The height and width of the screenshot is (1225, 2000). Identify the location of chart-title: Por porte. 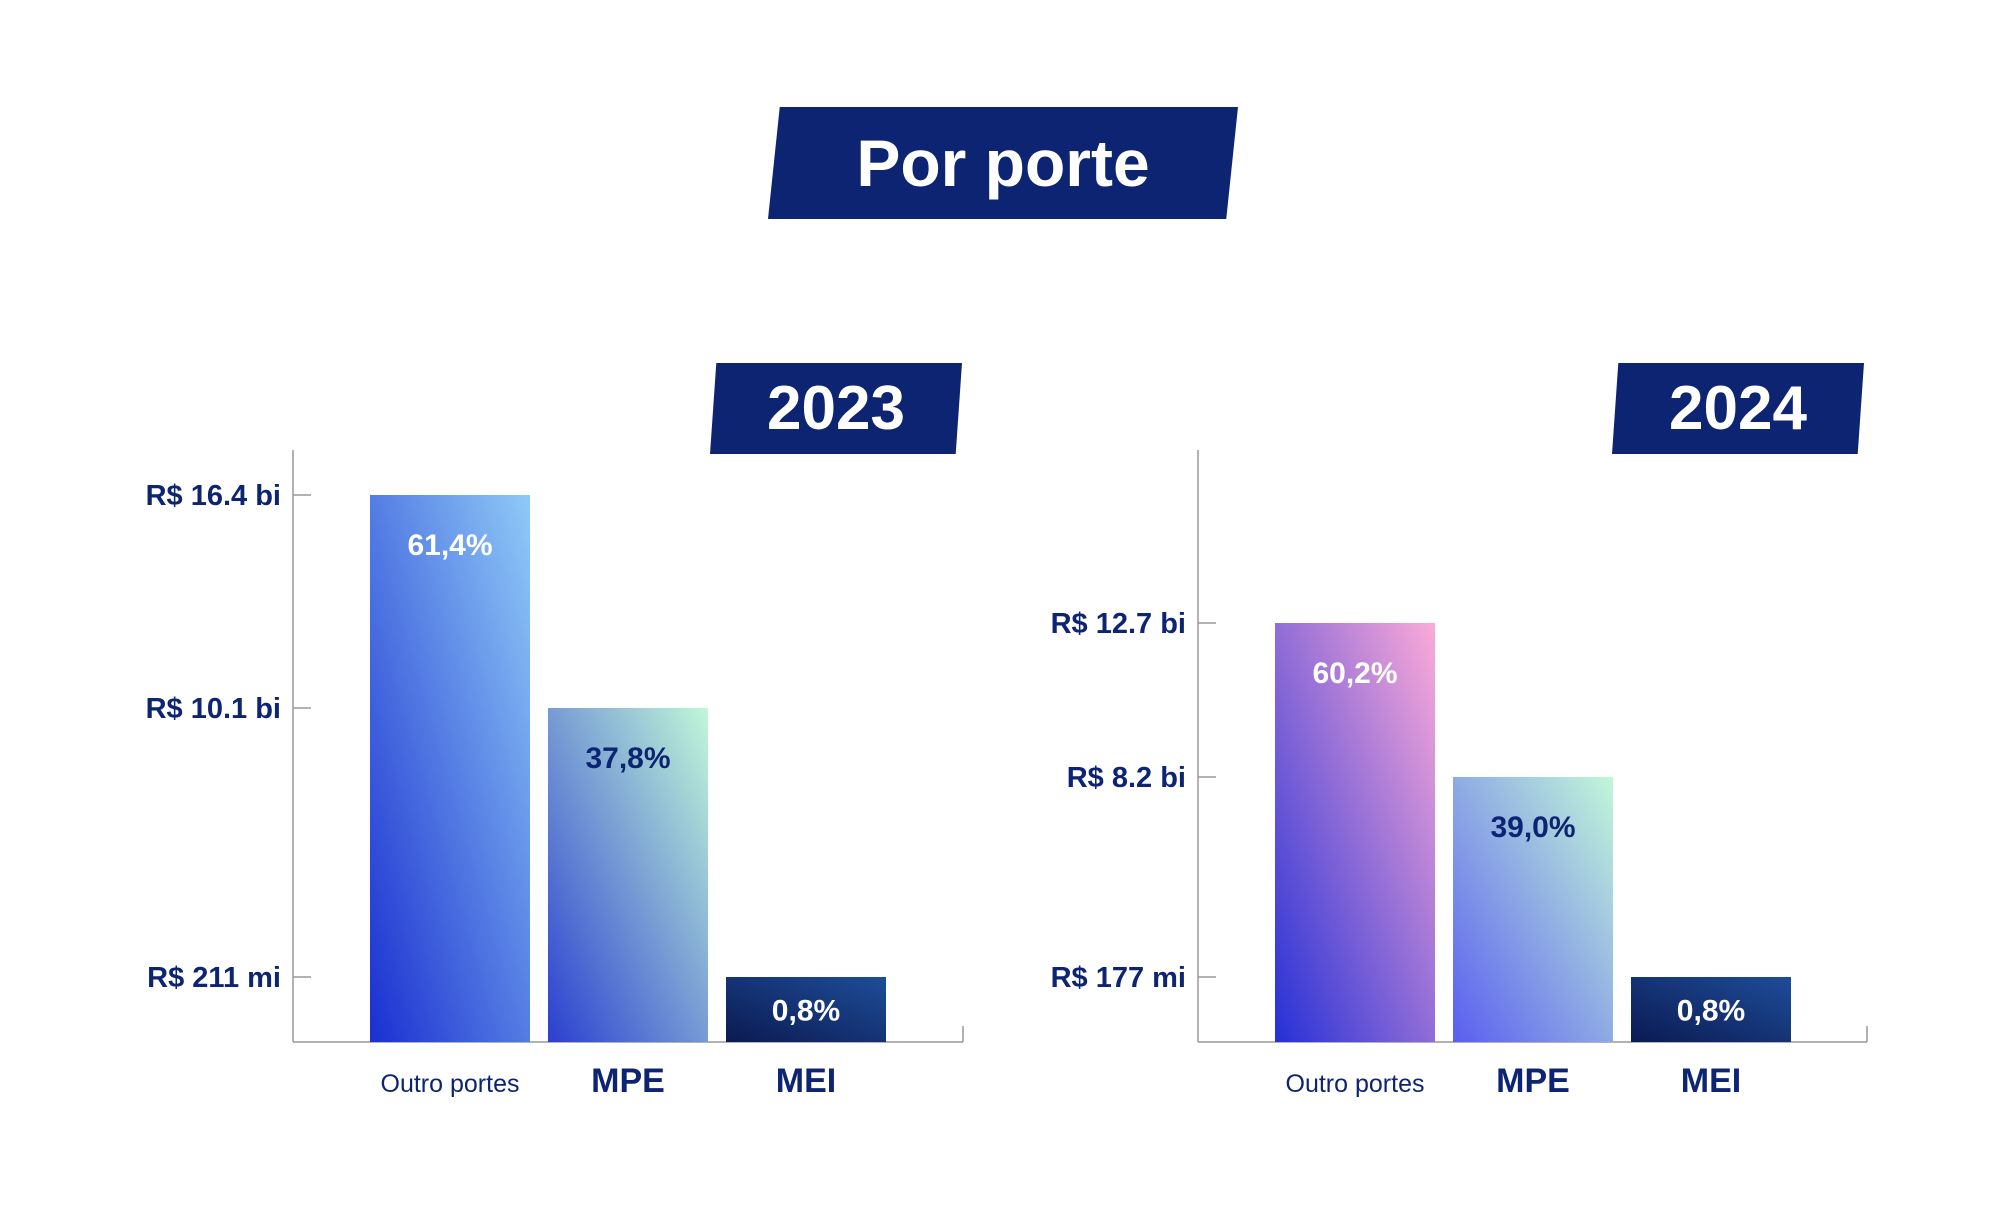
(1003, 163).